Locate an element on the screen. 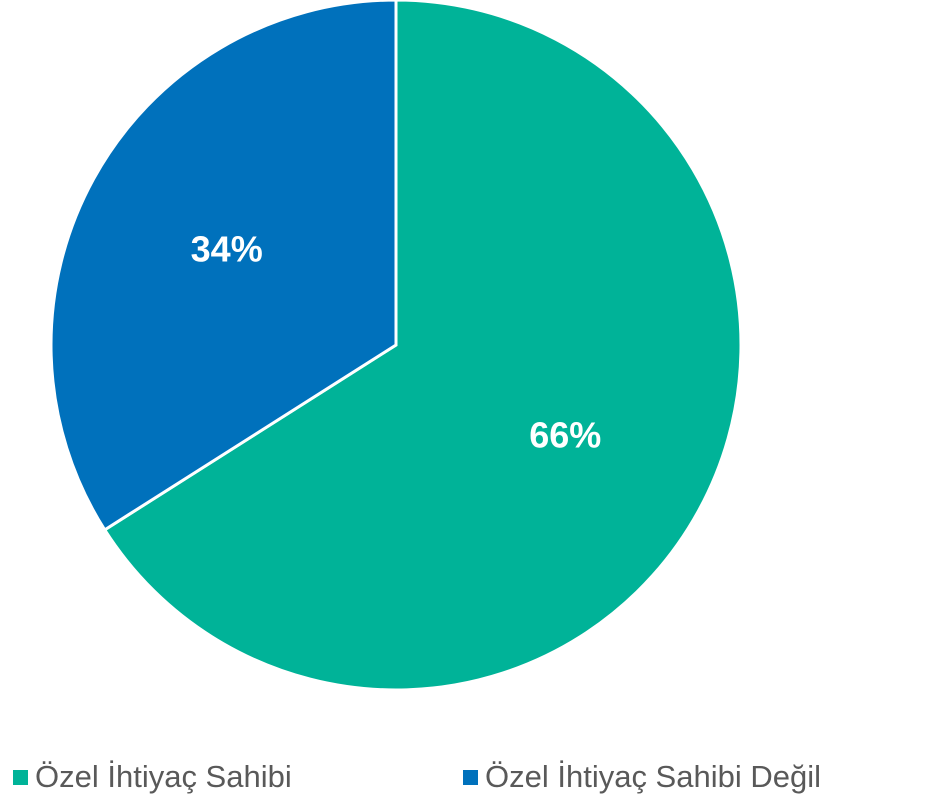  legend-label: Özel İhtiyaç Sahibi Değil is located at coordinates (653, 776).